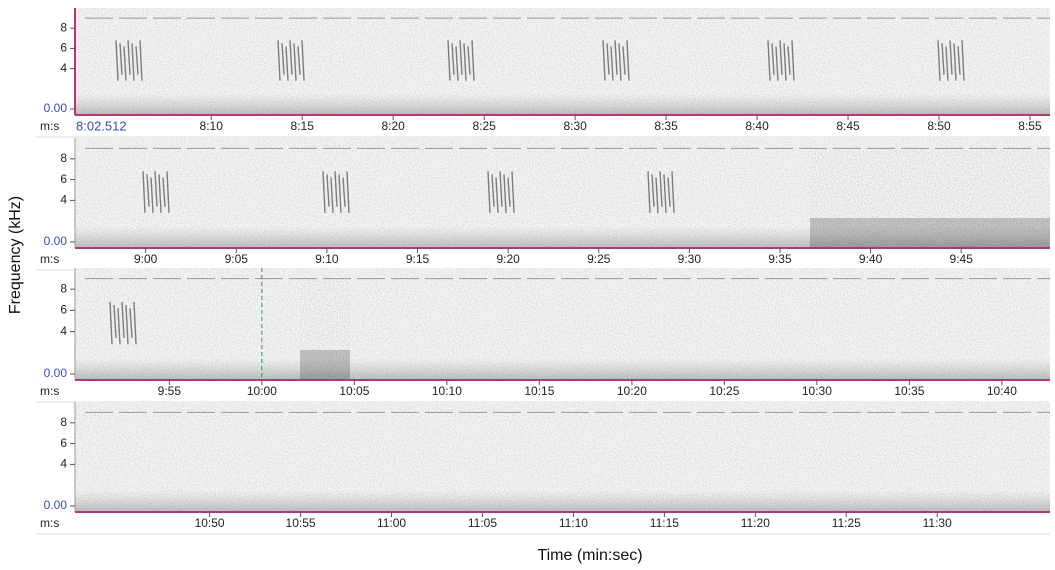  Describe the element at coordinates (573, 523) in the screenshot. I see `x-tick-label: 11:10` at that location.